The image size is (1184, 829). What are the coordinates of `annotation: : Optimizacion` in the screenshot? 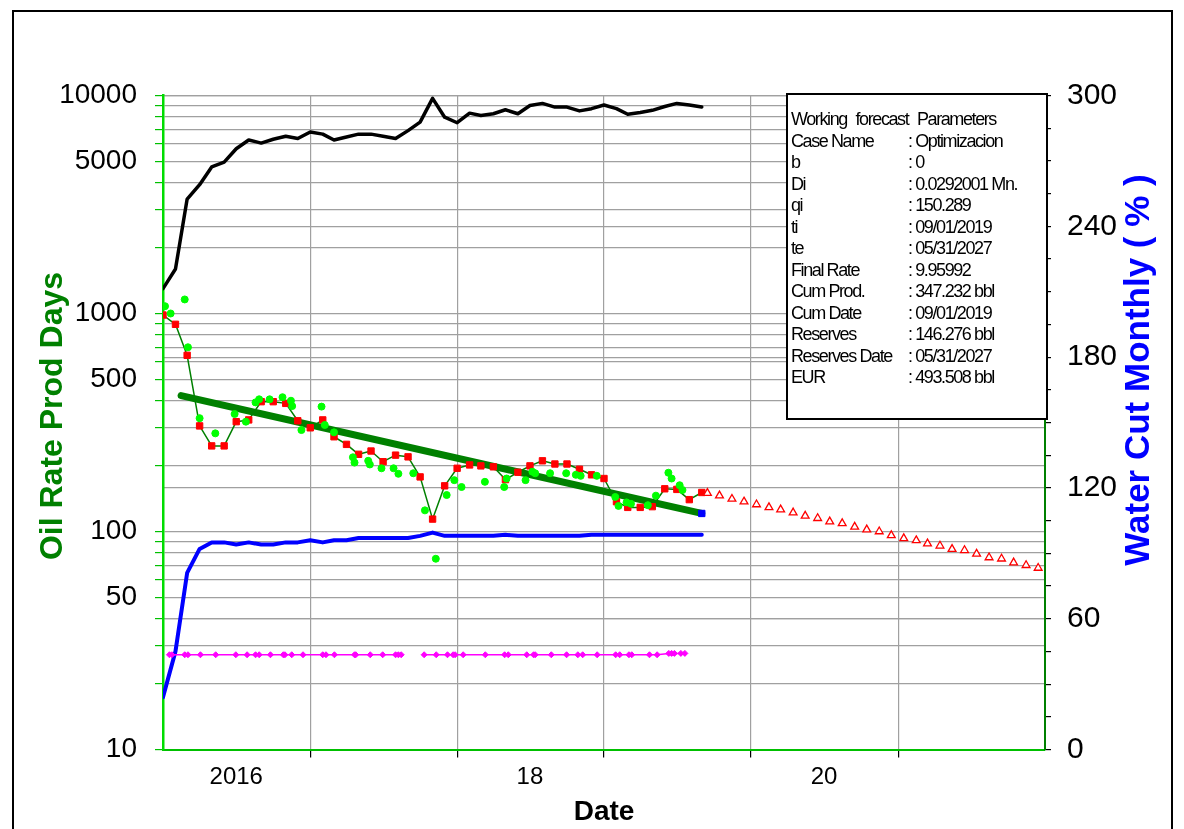 It's located at (955, 141).